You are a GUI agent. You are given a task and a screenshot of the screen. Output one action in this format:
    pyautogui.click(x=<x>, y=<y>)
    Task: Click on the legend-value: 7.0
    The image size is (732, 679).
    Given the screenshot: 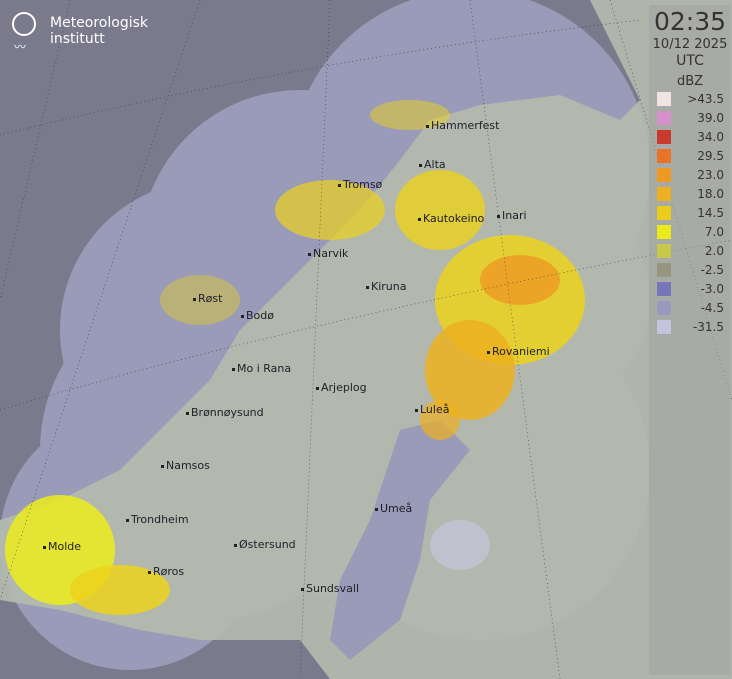 What is the action you would take?
    pyautogui.click(x=714, y=231)
    